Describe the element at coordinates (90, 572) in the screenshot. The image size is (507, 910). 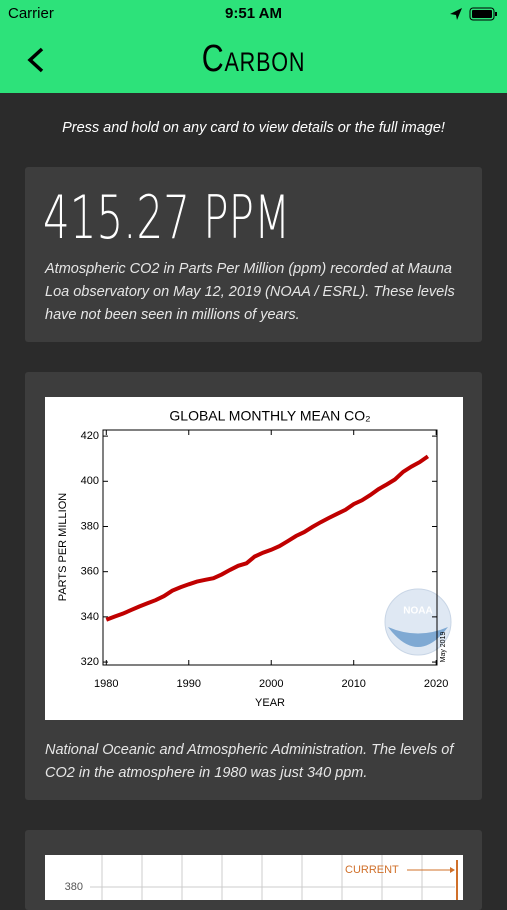
I see `y-tick-label: 360` at that location.